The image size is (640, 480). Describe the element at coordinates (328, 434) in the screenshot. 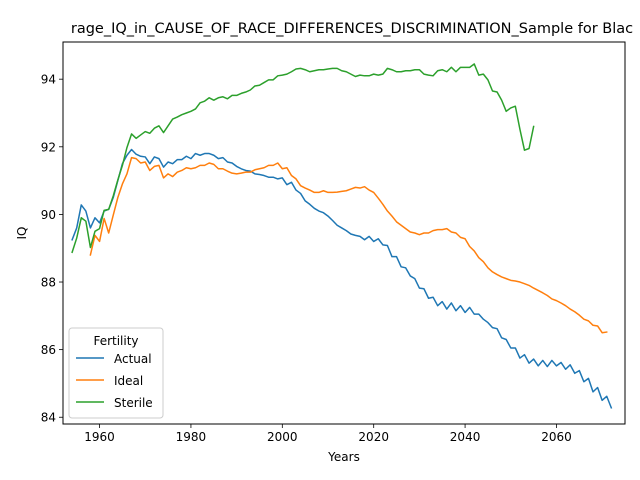

I see `x-axis: 1960 1980 2000 2020 2040 2060` at that location.